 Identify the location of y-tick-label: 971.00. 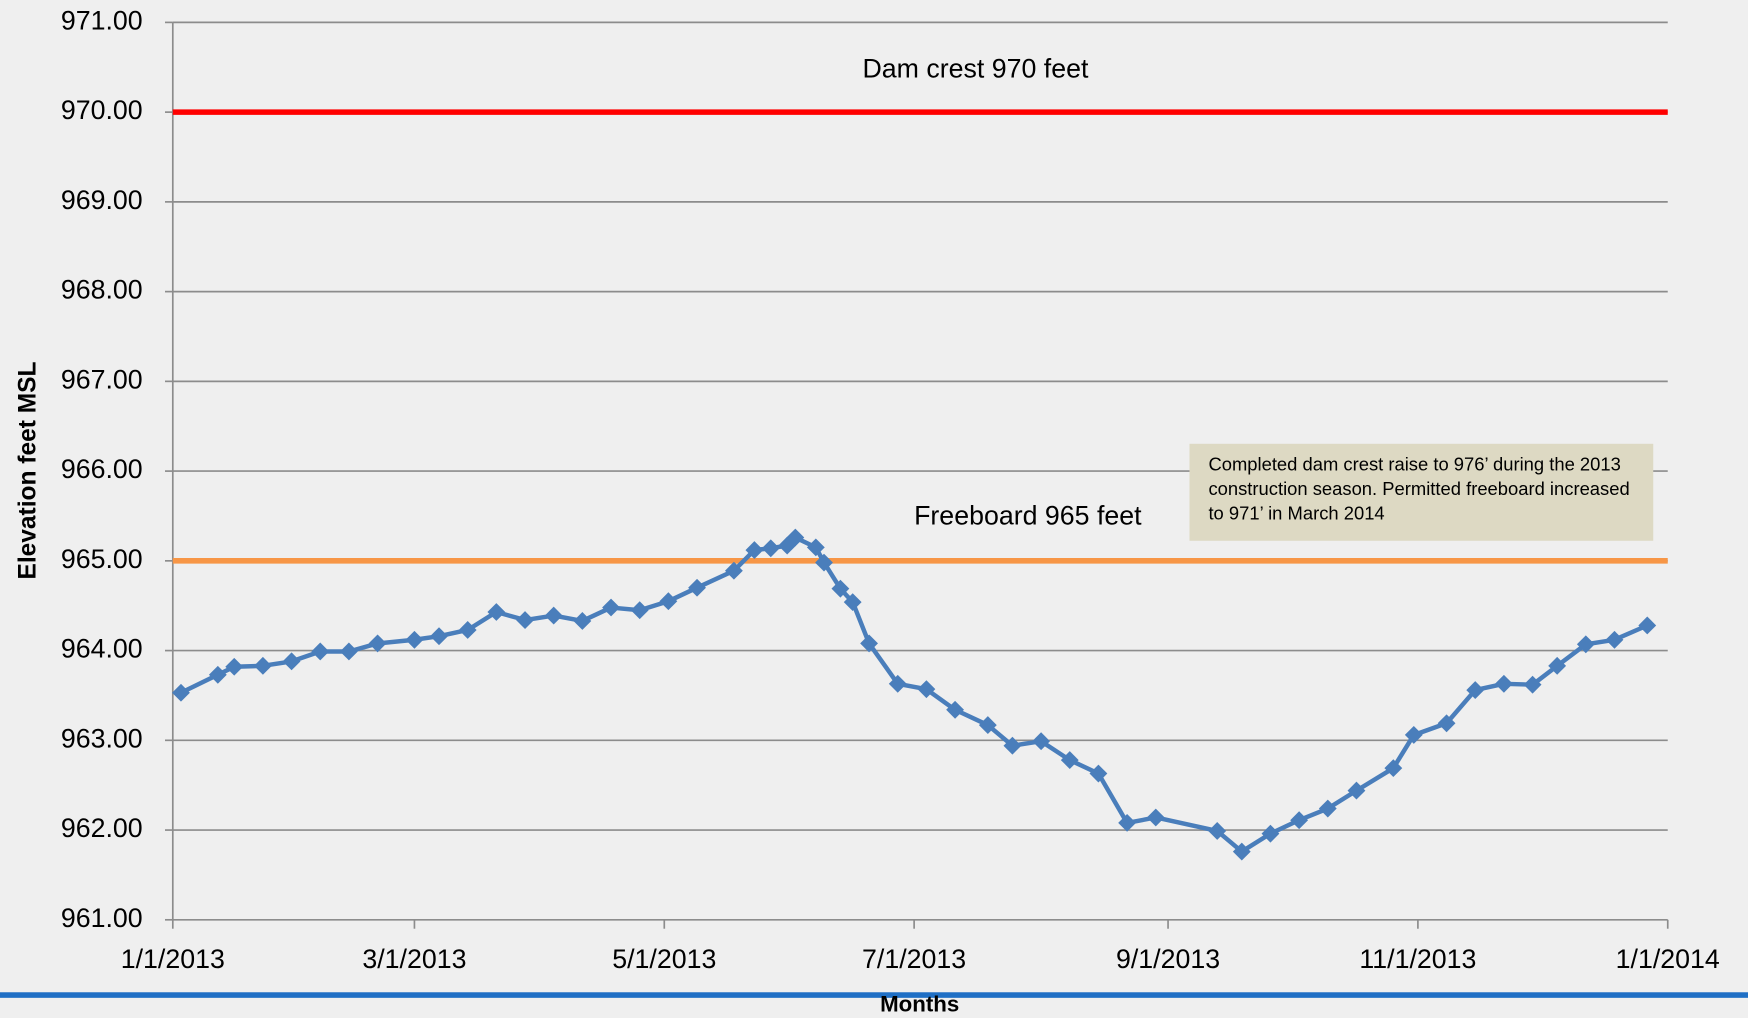
(102, 20).